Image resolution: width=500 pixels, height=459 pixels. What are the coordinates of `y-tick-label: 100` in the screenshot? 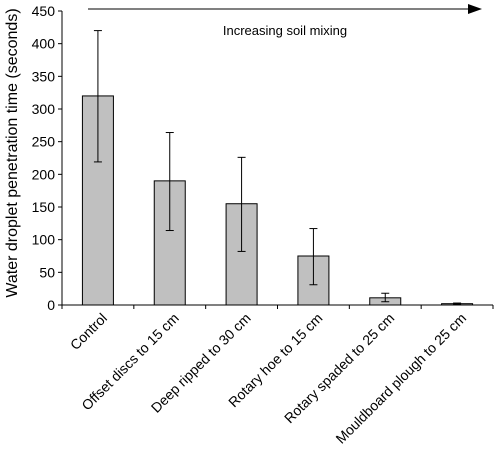 It's located at (44, 240).